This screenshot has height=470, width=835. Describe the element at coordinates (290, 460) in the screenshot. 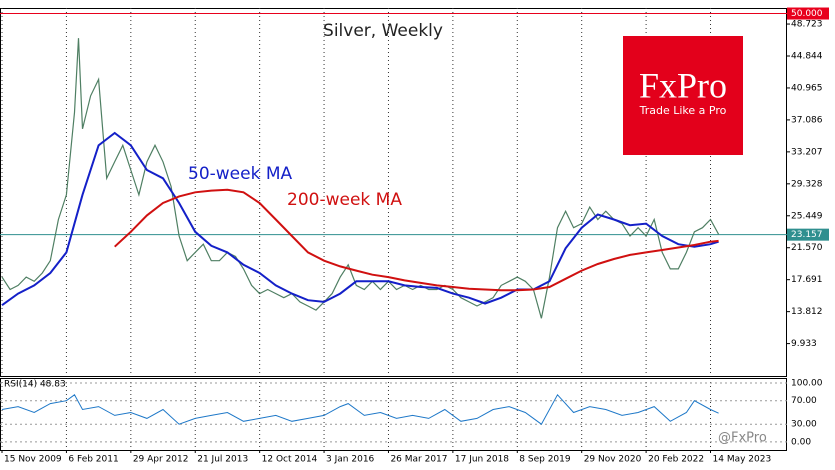

I see `x-tick-label: 12 Oct 2014` at that location.